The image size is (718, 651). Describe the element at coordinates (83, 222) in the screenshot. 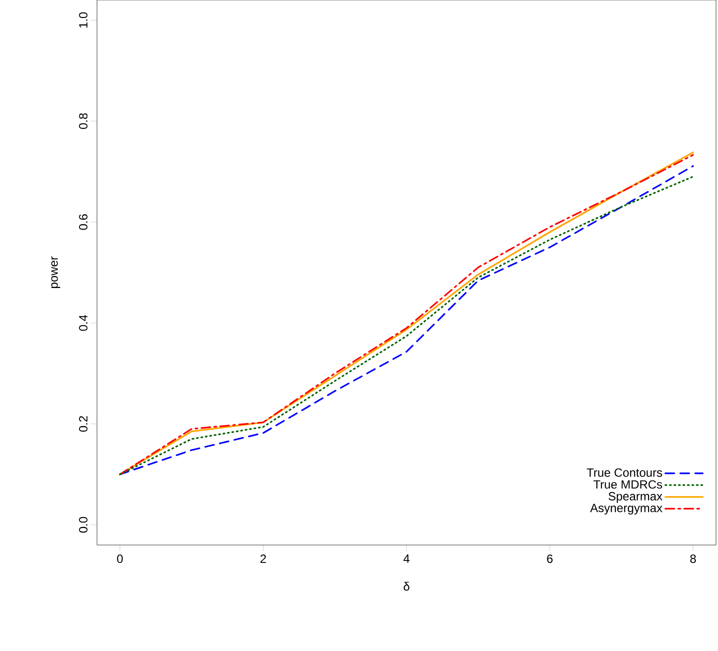

I see `y-tick-label: 0.6` at that location.